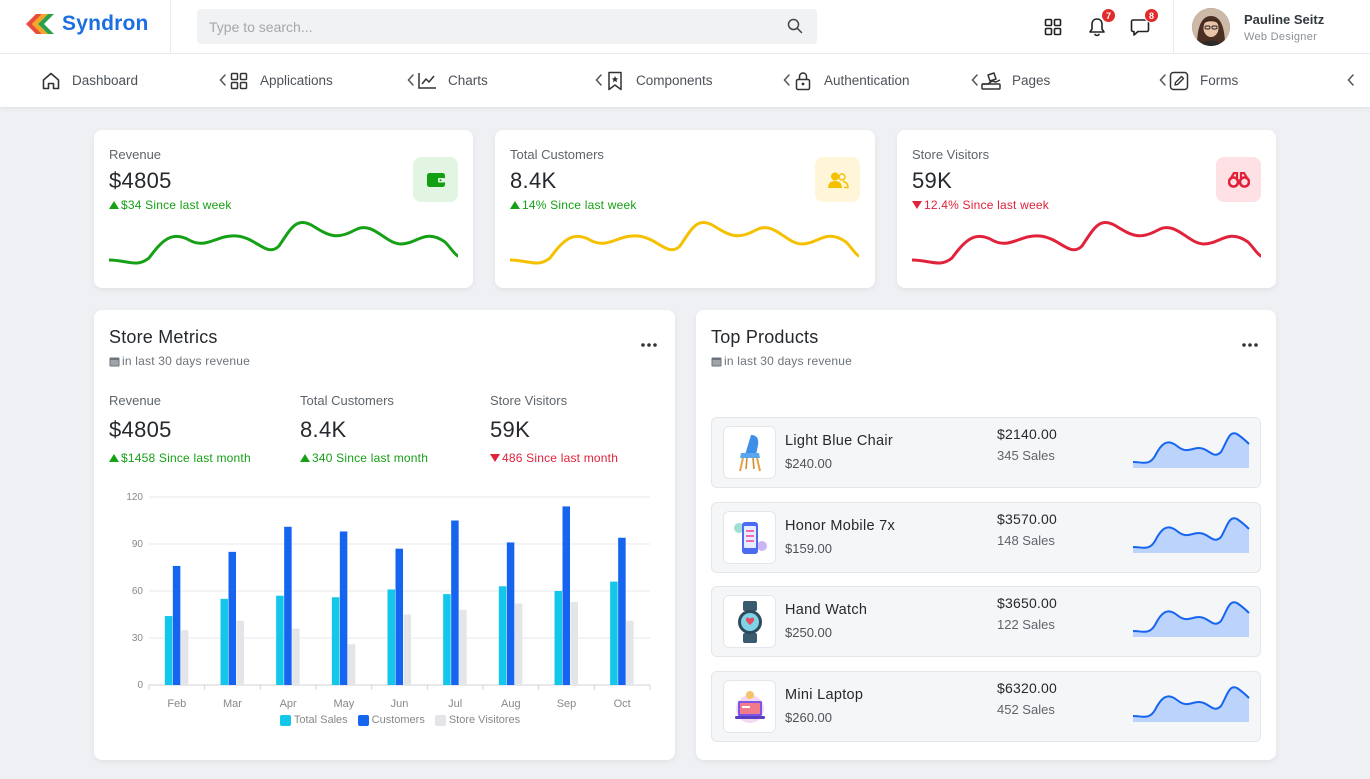  What do you see at coordinates (1151, 15) in the screenshot?
I see `messages-badge: 8` at bounding box center [1151, 15].